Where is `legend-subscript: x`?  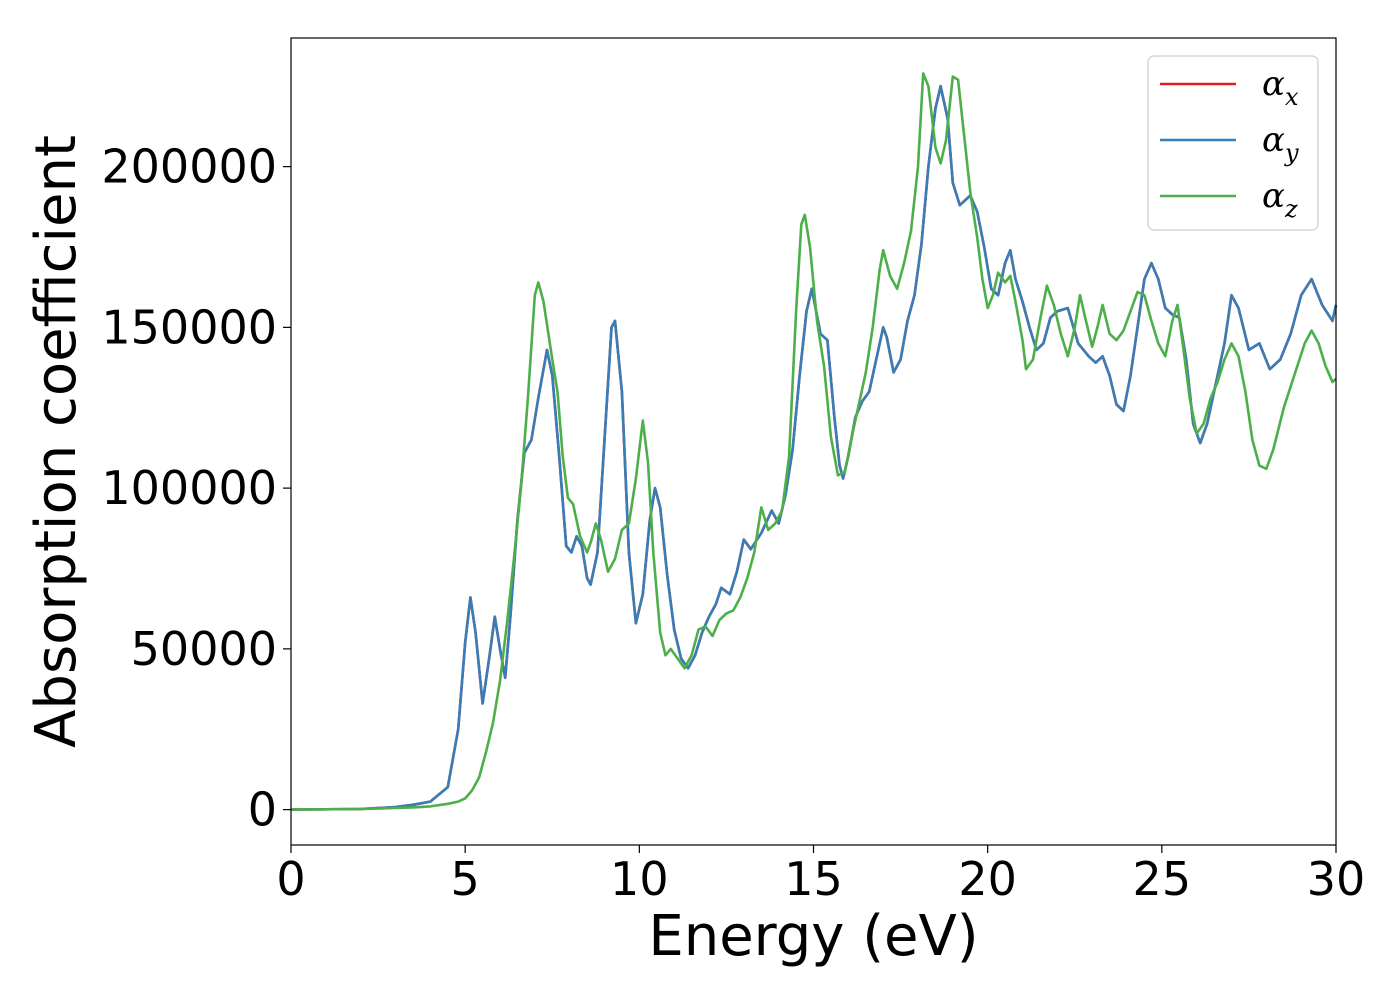
legend-subscript: x is located at coordinates (1292, 97).